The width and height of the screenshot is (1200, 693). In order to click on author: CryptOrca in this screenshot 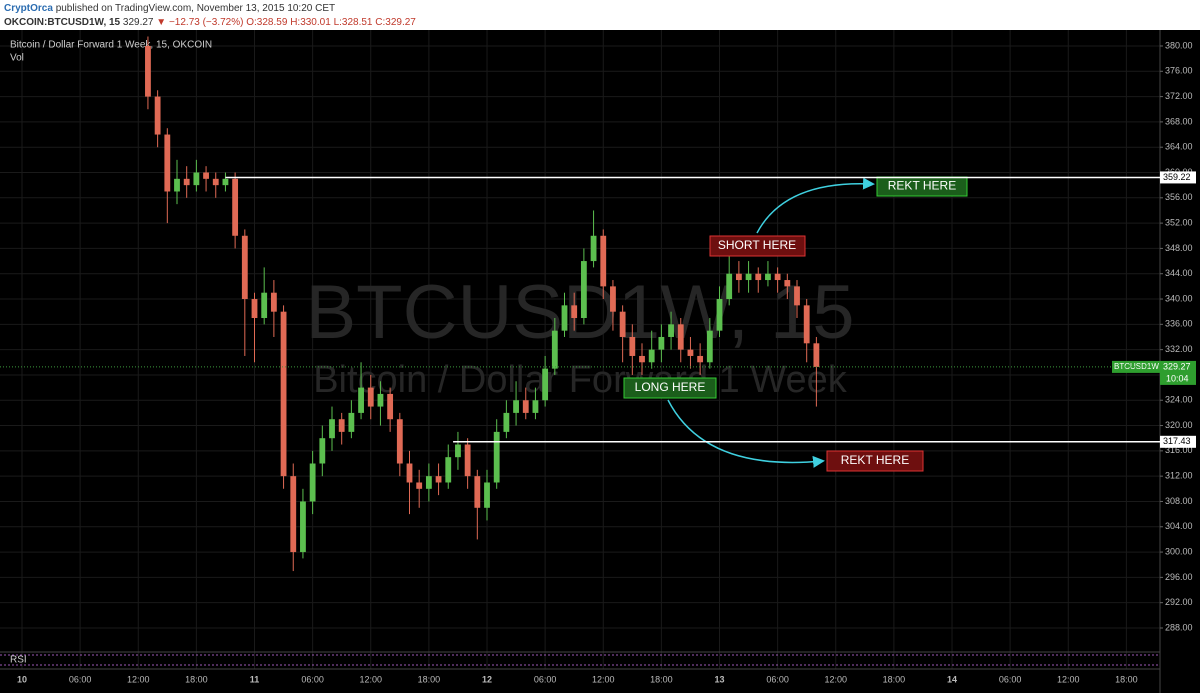, I will do `click(28, 8)`.